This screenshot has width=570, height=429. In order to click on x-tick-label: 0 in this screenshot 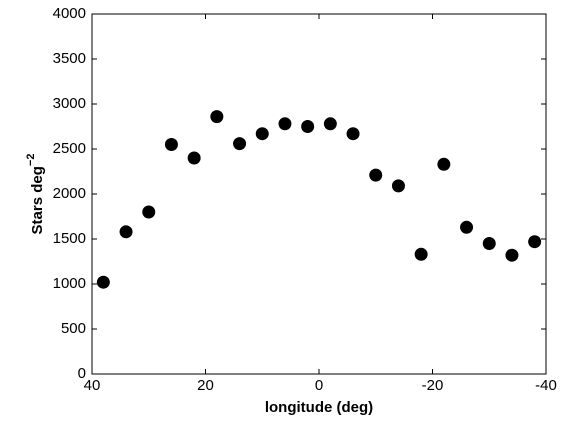, I will do `click(319, 385)`.